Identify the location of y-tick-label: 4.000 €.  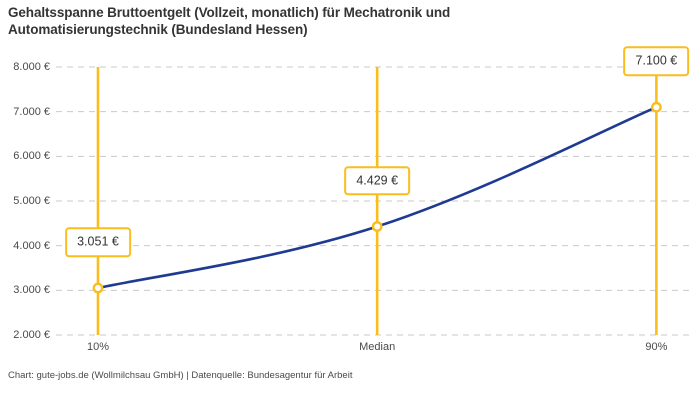
(31, 245).